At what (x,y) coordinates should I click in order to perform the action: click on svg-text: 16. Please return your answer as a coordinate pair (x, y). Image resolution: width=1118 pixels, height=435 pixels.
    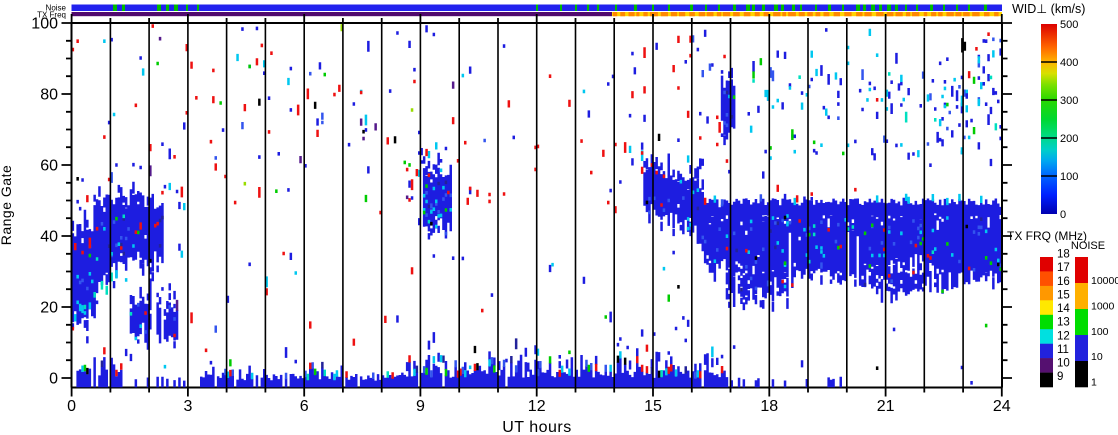
    Looking at the image, I should click on (1063, 282).